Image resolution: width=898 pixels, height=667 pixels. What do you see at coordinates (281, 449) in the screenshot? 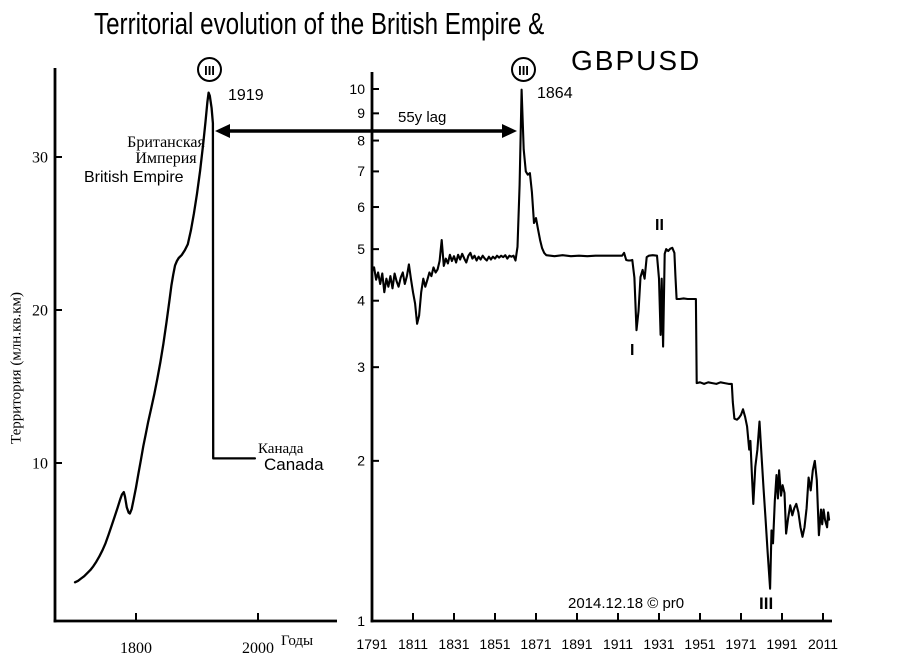
I see `canada-label-ru: Канада` at bounding box center [281, 449].